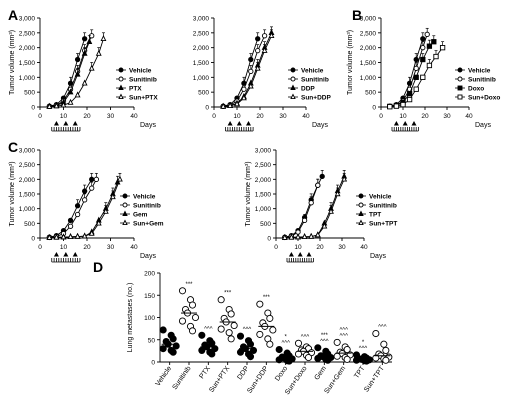  Describe the element at coordinates (321, 373) in the screenshot. I see `category-label: Gem` at that location.